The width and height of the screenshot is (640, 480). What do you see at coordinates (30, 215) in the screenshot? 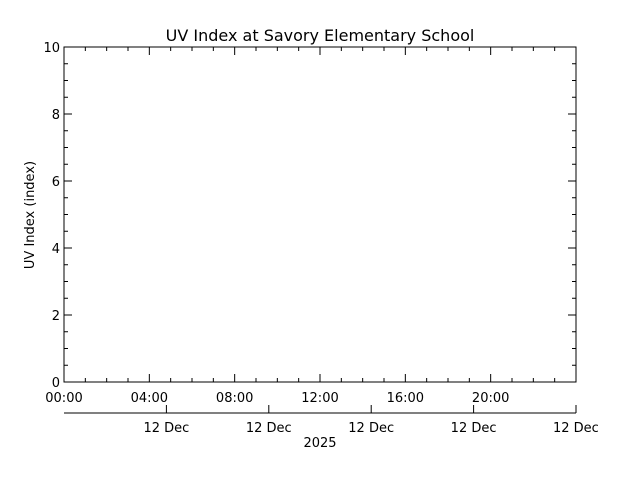
I see `y-axis-label: UV Index (index)` at bounding box center [30, 215].